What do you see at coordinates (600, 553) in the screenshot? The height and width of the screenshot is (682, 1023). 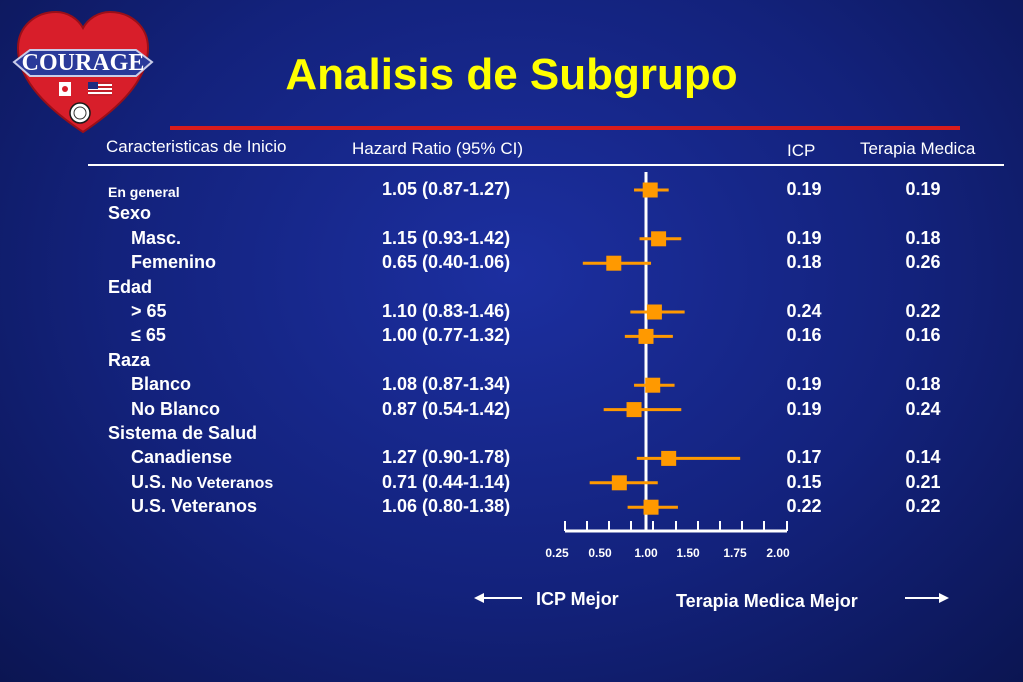 I see `axis-tick-label: 0.50` at bounding box center [600, 553].